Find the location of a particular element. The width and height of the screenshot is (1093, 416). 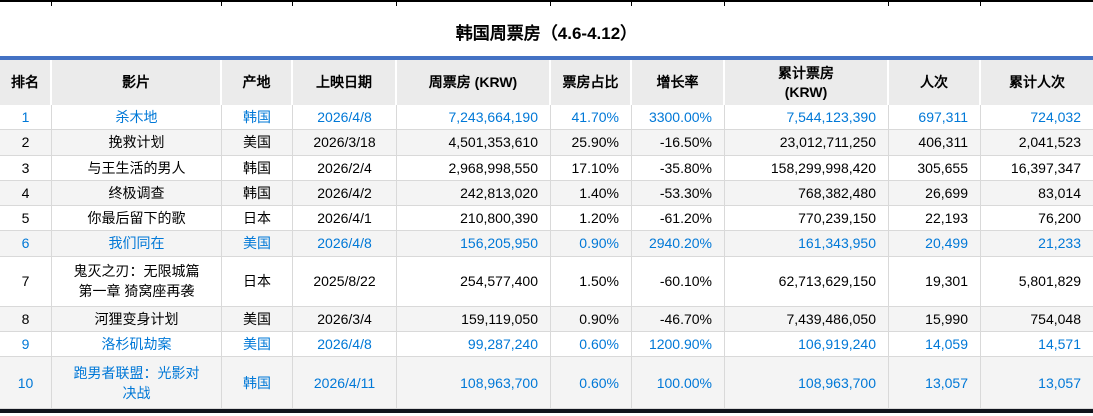

cell-film: 挽救计划 is located at coordinates (137, 142).